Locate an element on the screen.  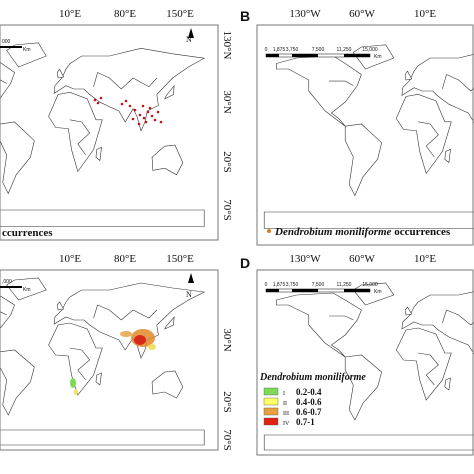
legend-roman: III is located at coordinates (286, 414).